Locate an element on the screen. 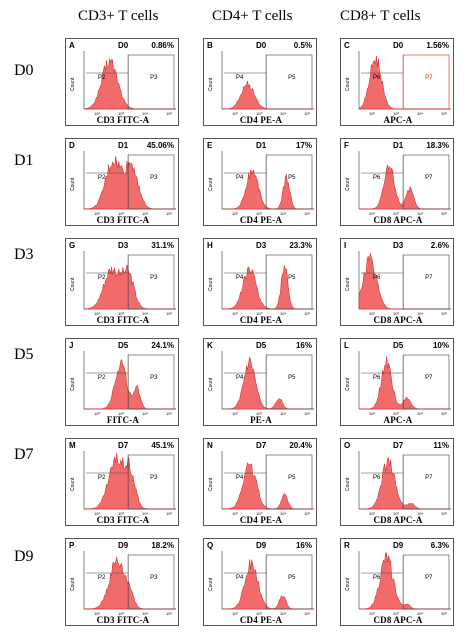 This screenshot has width=470, height=640. histogram-plot: P2 P3 Count 10² 10³ 10⁴ 10⁵ is located at coordinates (123, 283).